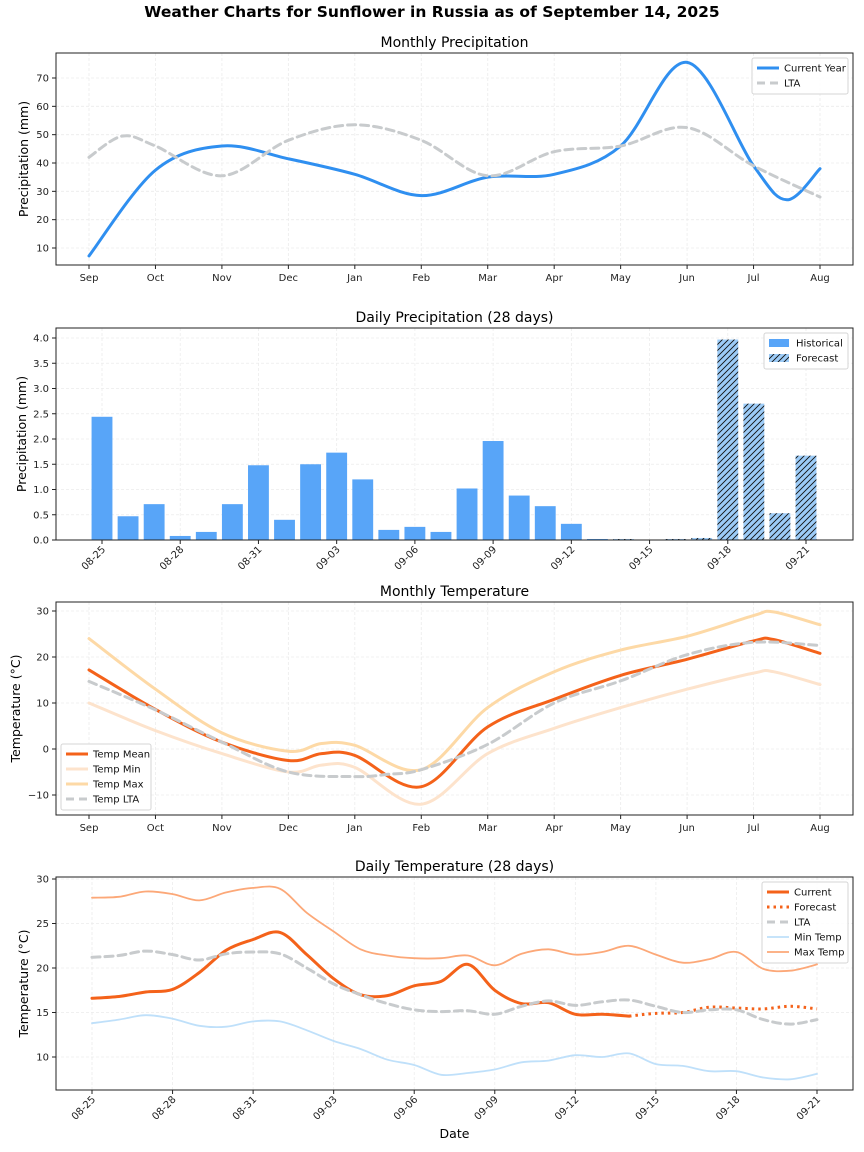 The image size is (864, 1152). What do you see at coordinates (250, 558) in the screenshot?
I see `x-tick-label: 08-31` at bounding box center [250, 558].